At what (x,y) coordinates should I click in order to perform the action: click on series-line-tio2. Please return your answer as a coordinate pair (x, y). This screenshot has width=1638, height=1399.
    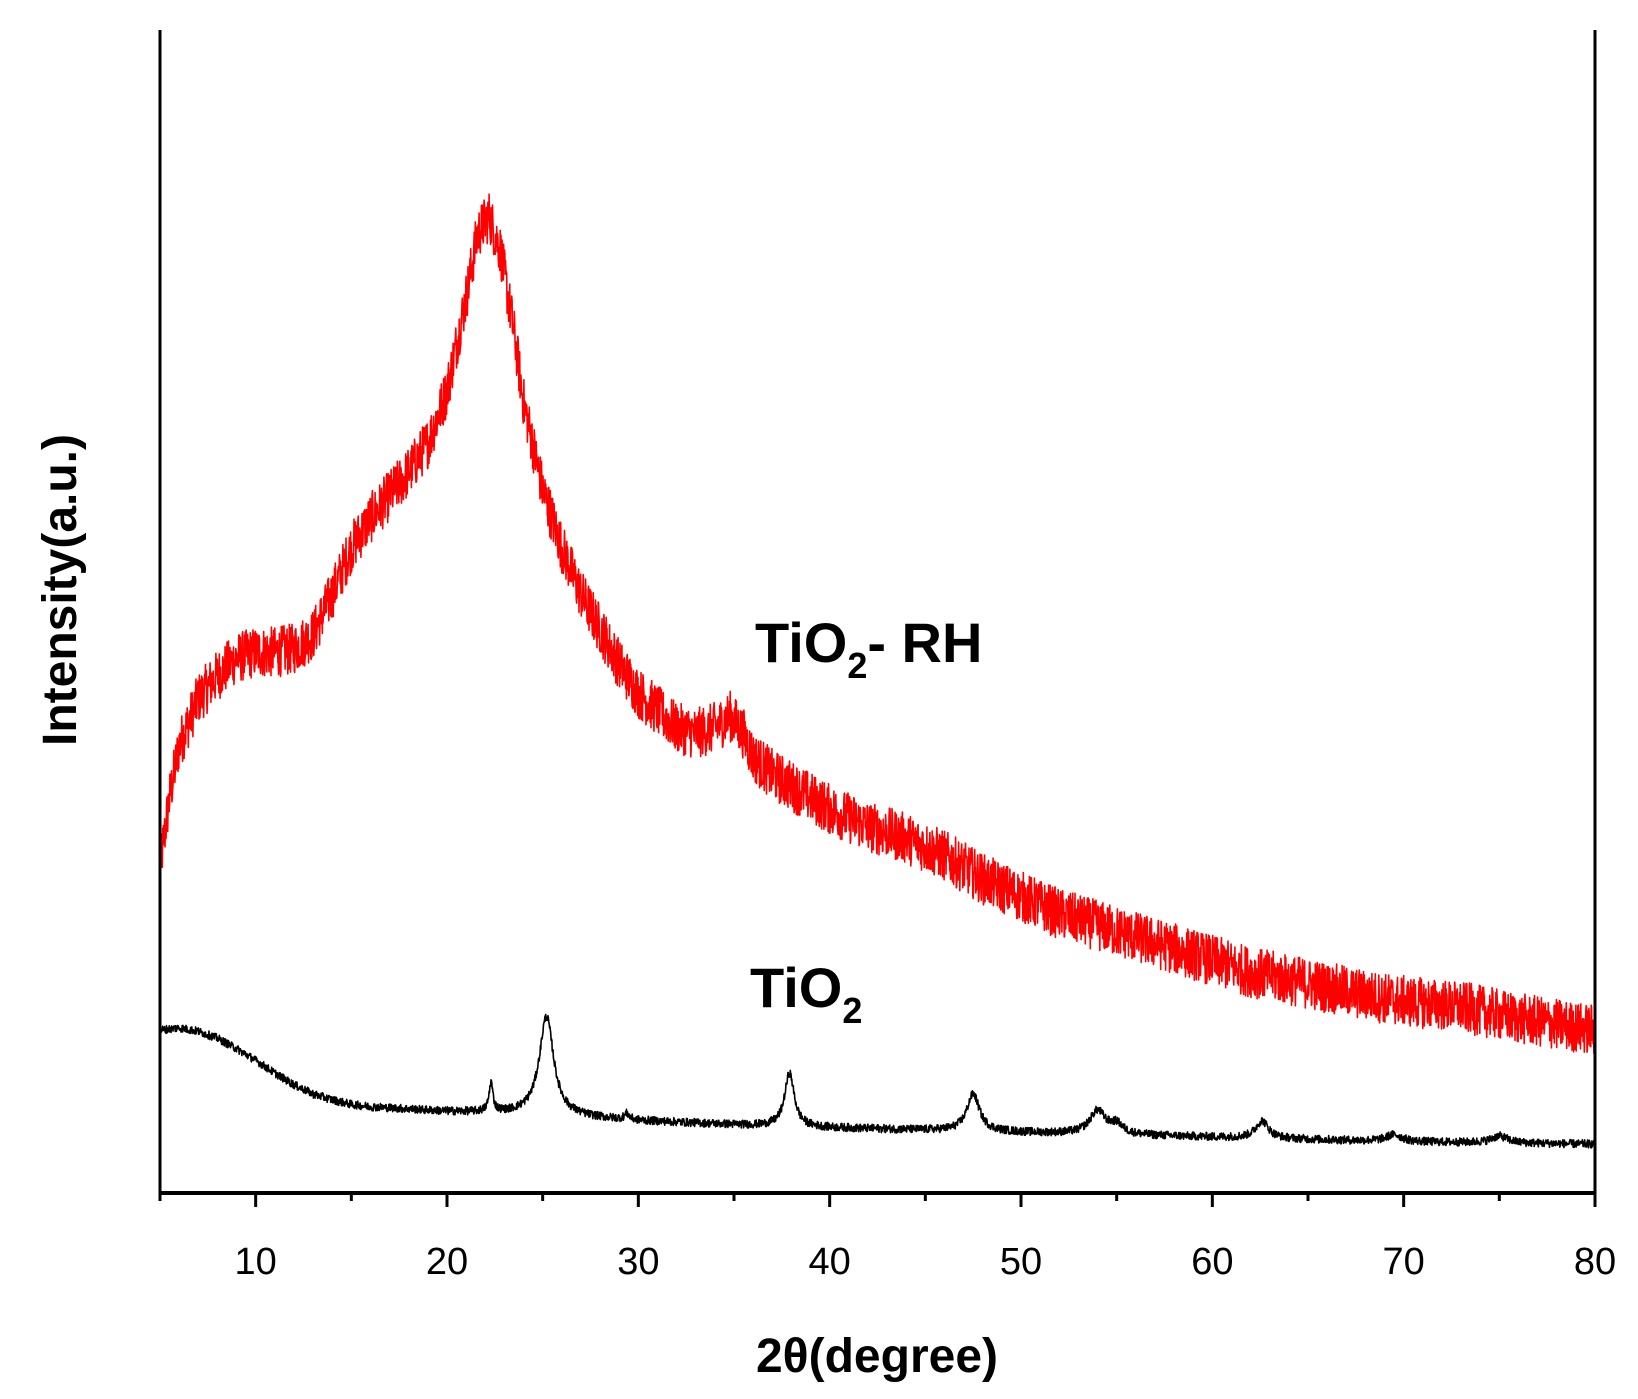
    Looking at the image, I should click on (877, 1081).